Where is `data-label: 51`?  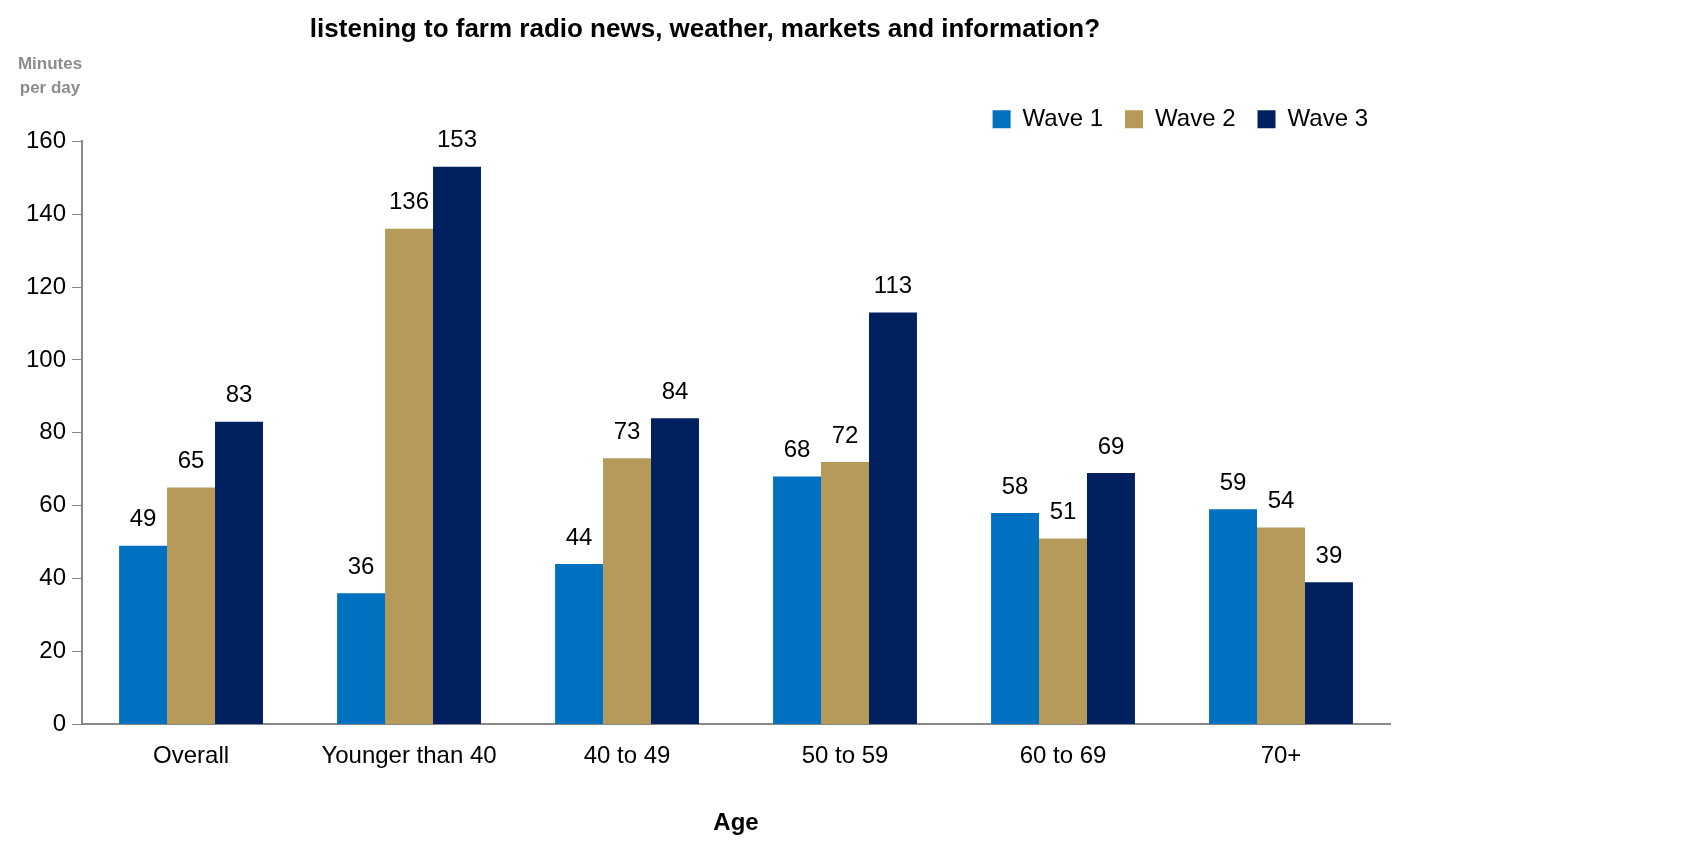
data-label: 51 is located at coordinates (1063, 511).